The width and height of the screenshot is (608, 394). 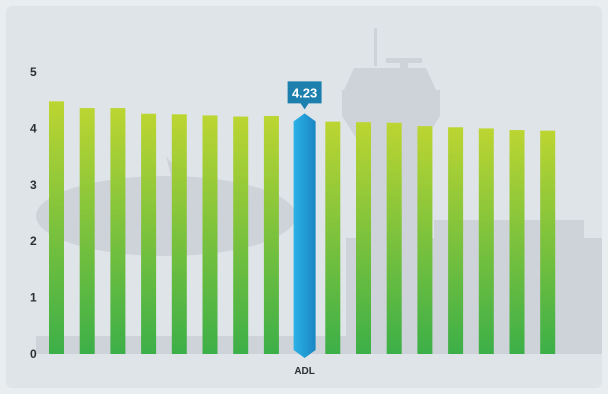 I want to click on y-tick-label: 5, so click(x=33, y=72).